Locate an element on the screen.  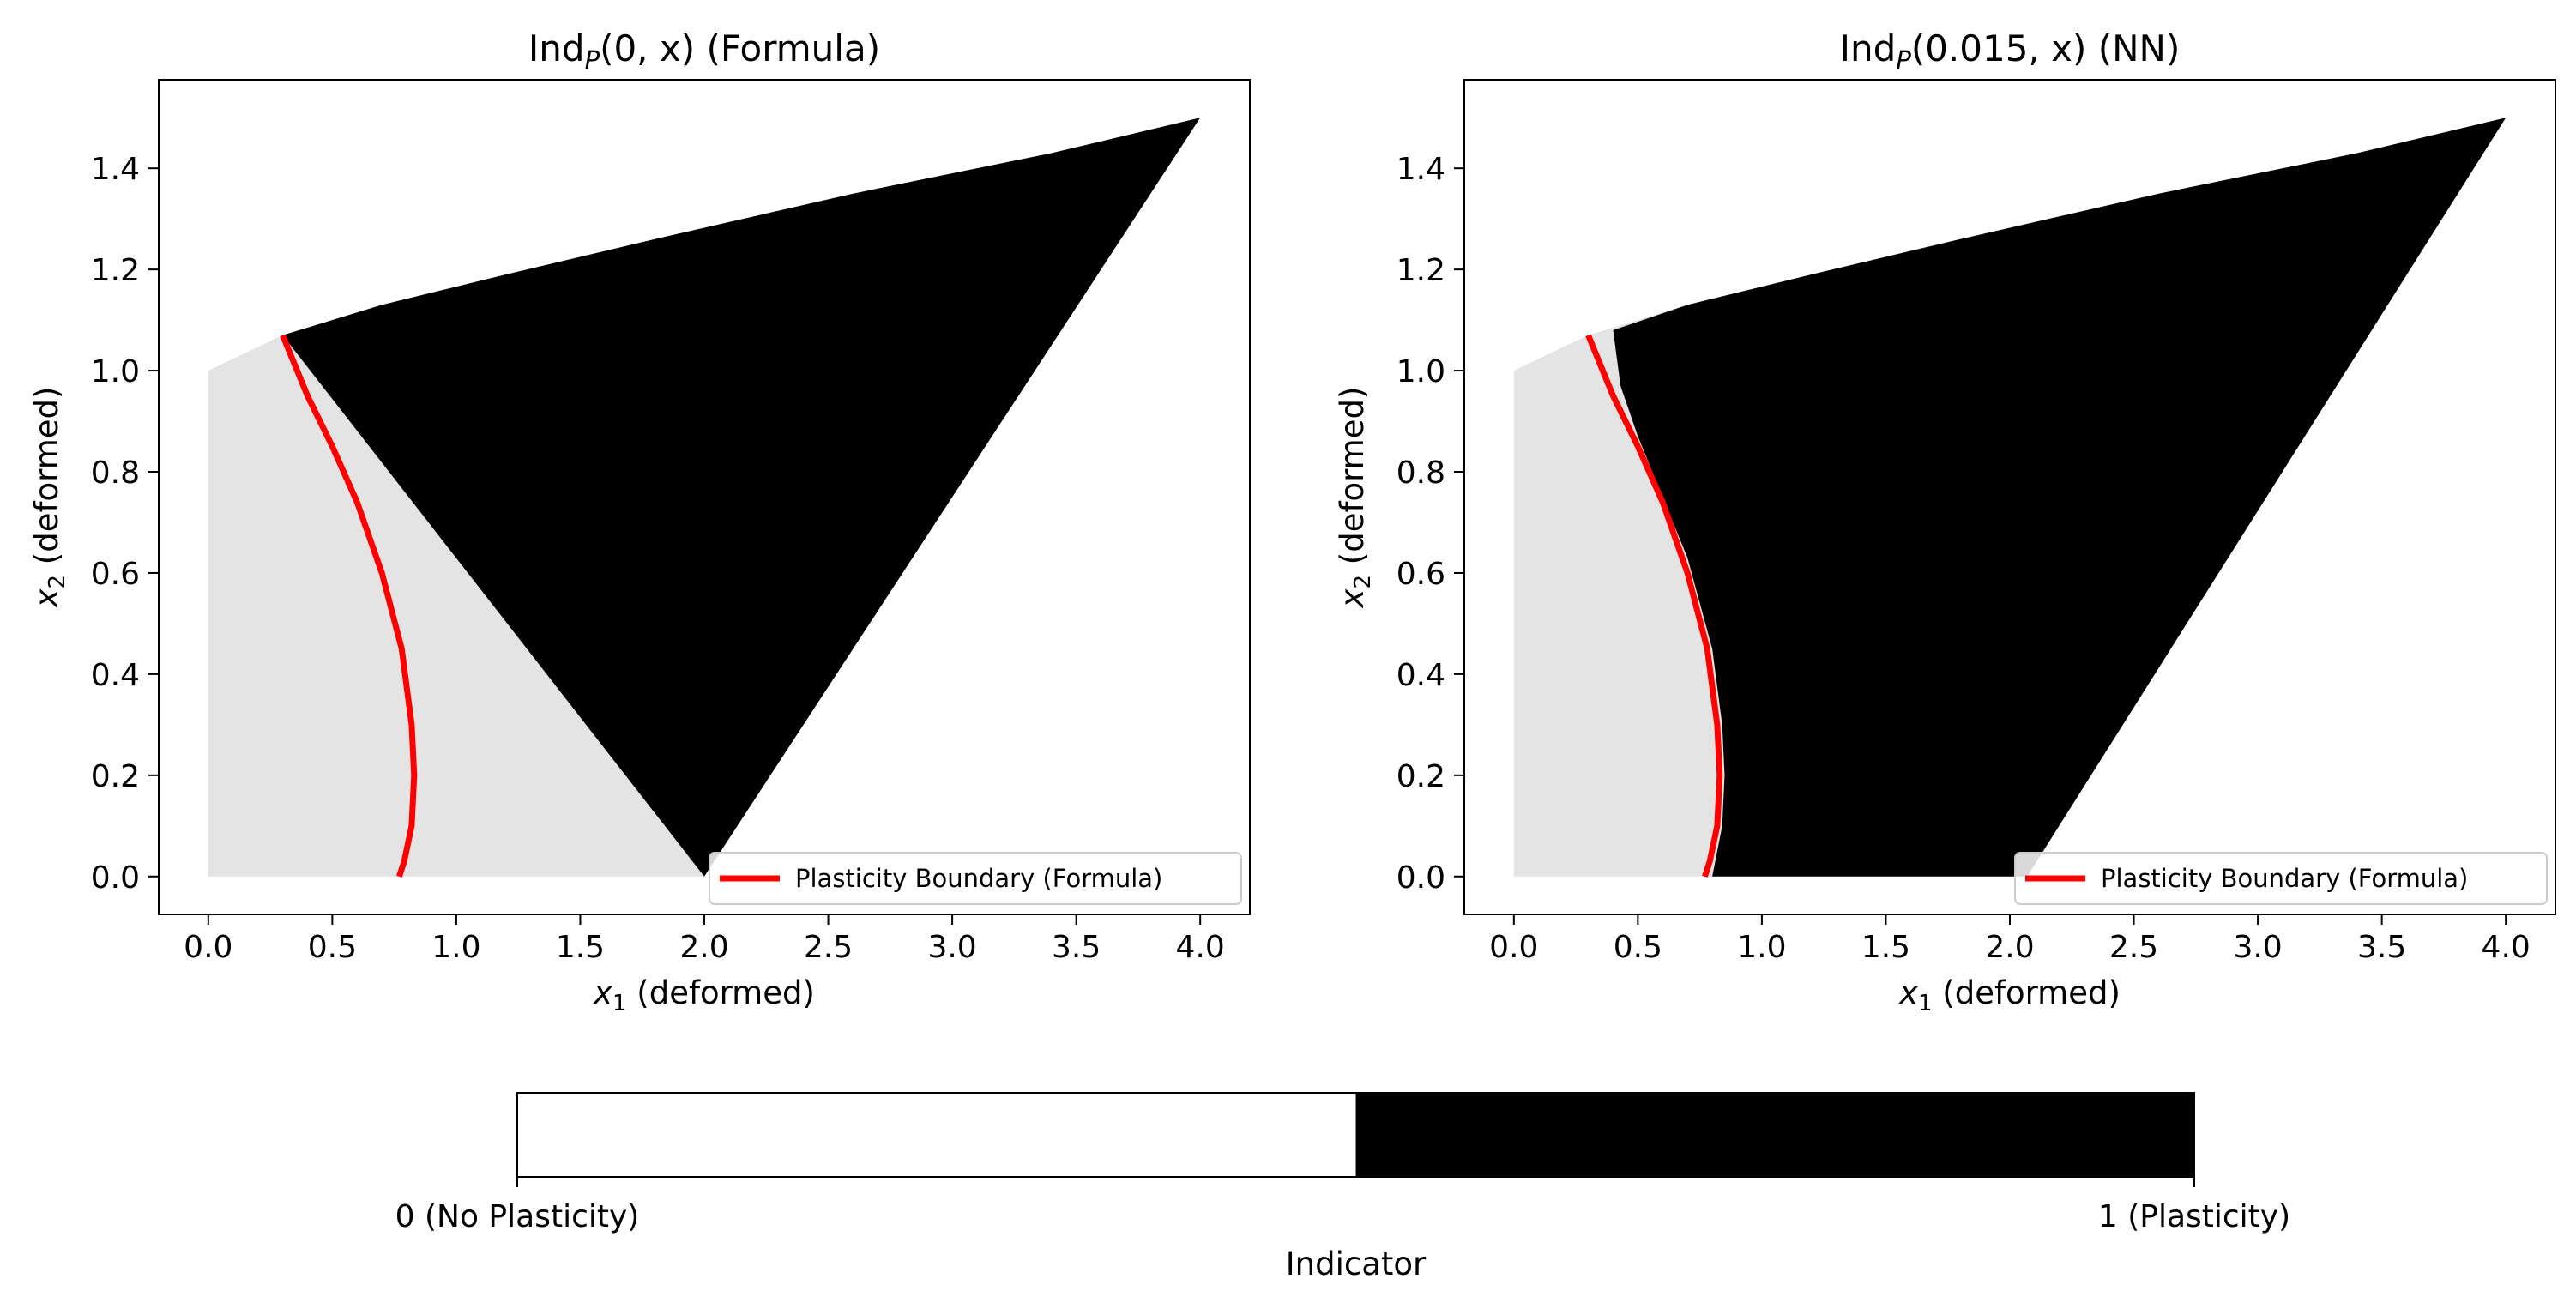
chart-title: IndP(0, x) (Formula) is located at coordinates (704, 51).